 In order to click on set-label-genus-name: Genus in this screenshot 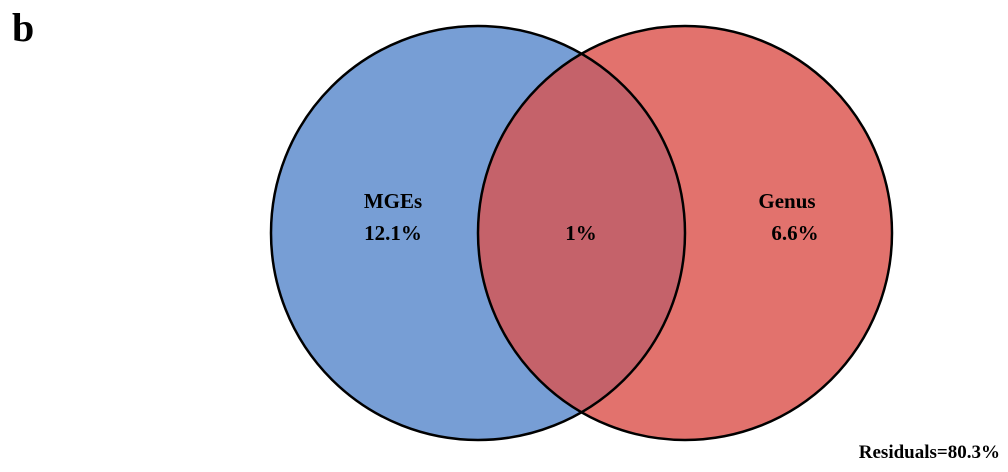, I will do `click(786, 201)`.